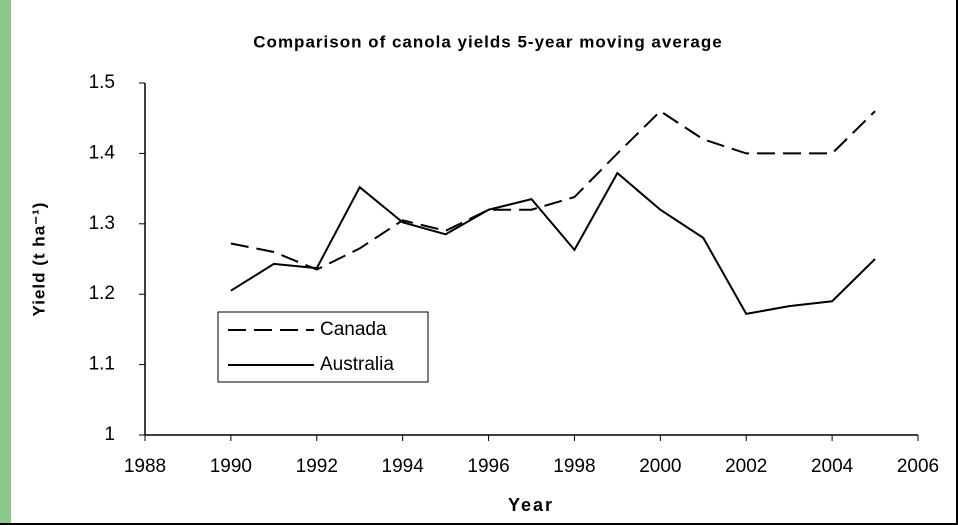  I want to click on x-axis-label: Year, so click(531, 505).